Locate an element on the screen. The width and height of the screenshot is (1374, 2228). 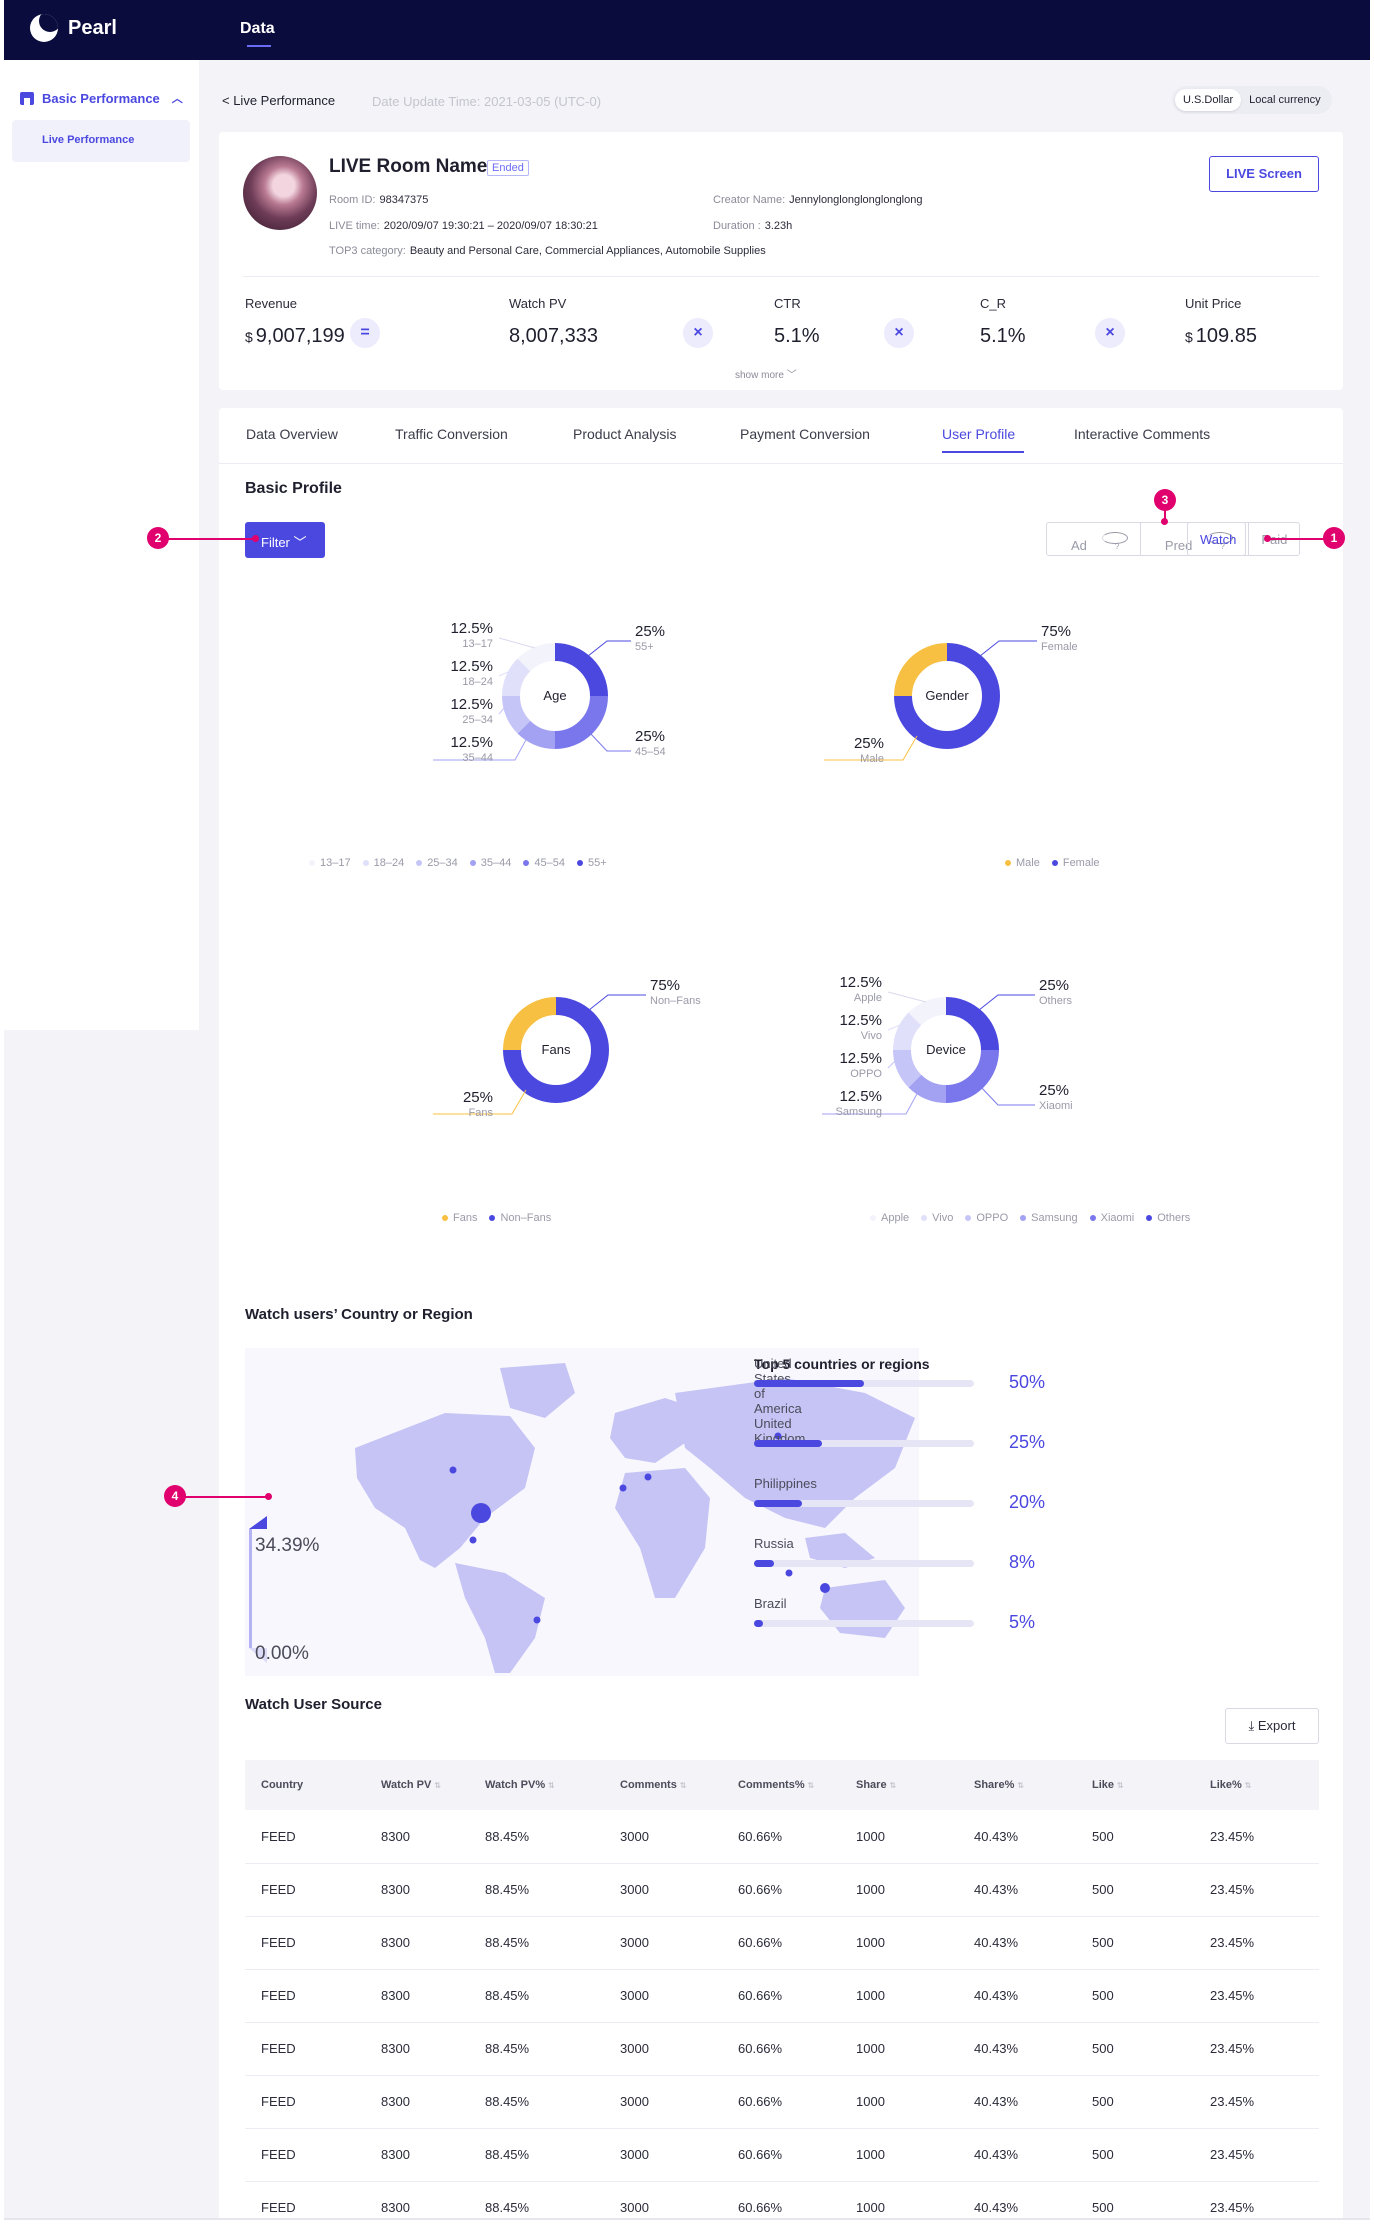
column-header-watch-pv: Watch PV ⇅ is located at coordinates (417, 1785).